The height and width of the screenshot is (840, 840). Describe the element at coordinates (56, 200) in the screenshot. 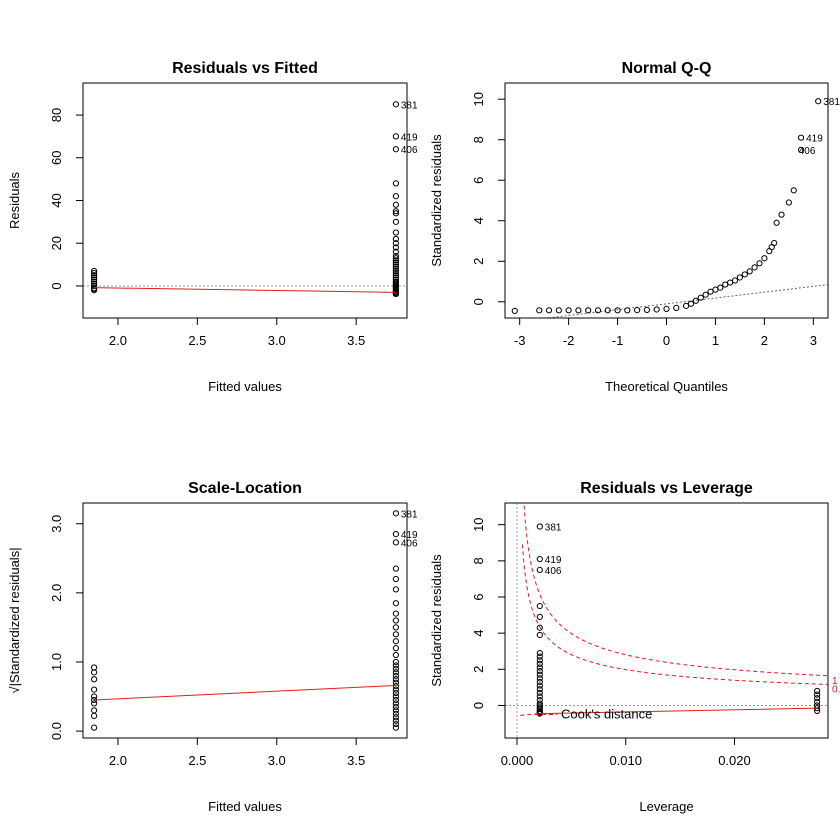

I see `y-tick-label: 40` at that location.